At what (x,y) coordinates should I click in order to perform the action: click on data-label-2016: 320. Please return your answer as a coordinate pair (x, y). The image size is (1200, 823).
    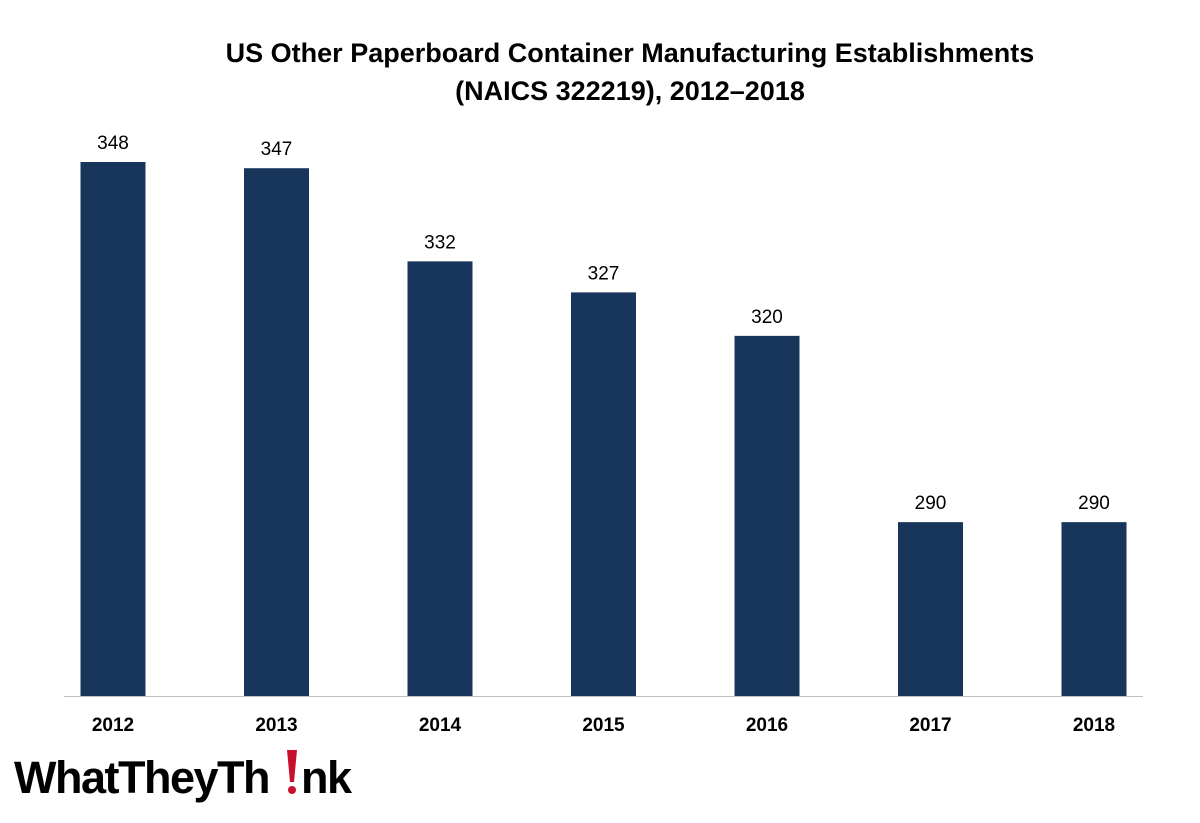
    Looking at the image, I should click on (767, 317).